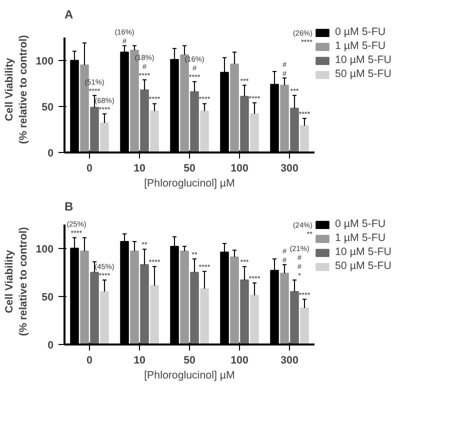 The height and width of the screenshot is (441, 450). Describe the element at coordinates (69, 15) in the screenshot. I see `chart-title: A` at that location.